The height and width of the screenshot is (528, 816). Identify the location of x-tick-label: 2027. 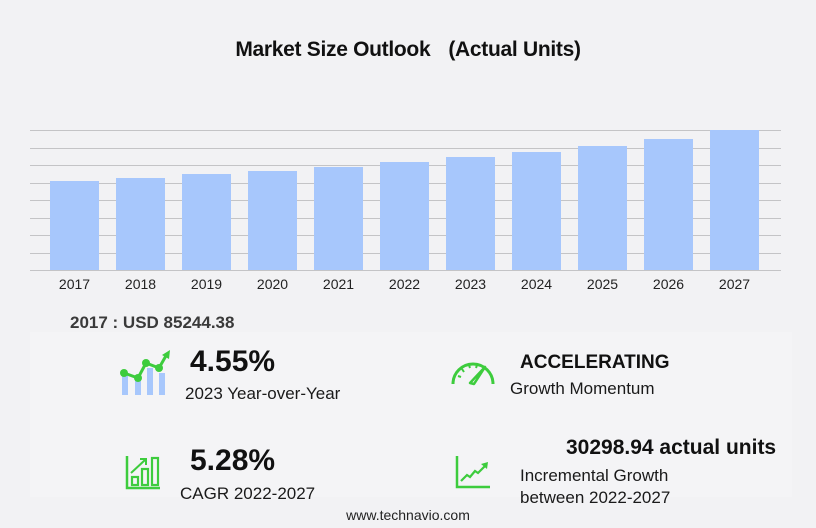
(734, 284).